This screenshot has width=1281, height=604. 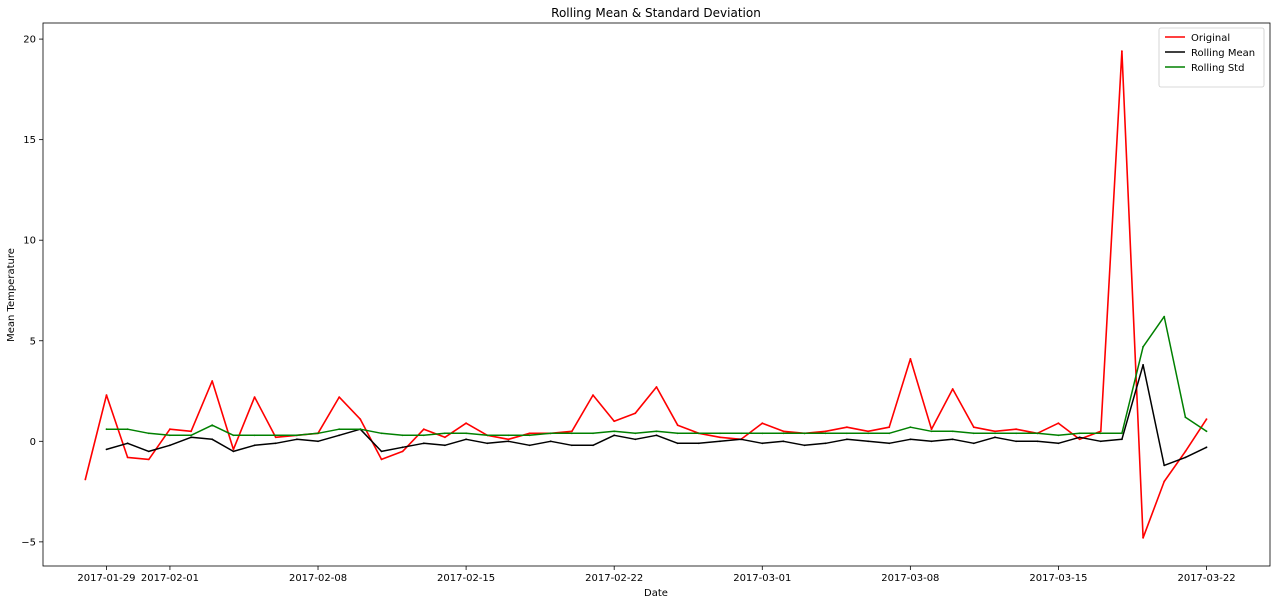 What do you see at coordinates (33, 341) in the screenshot?
I see `y-tick-label: 5` at bounding box center [33, 341].